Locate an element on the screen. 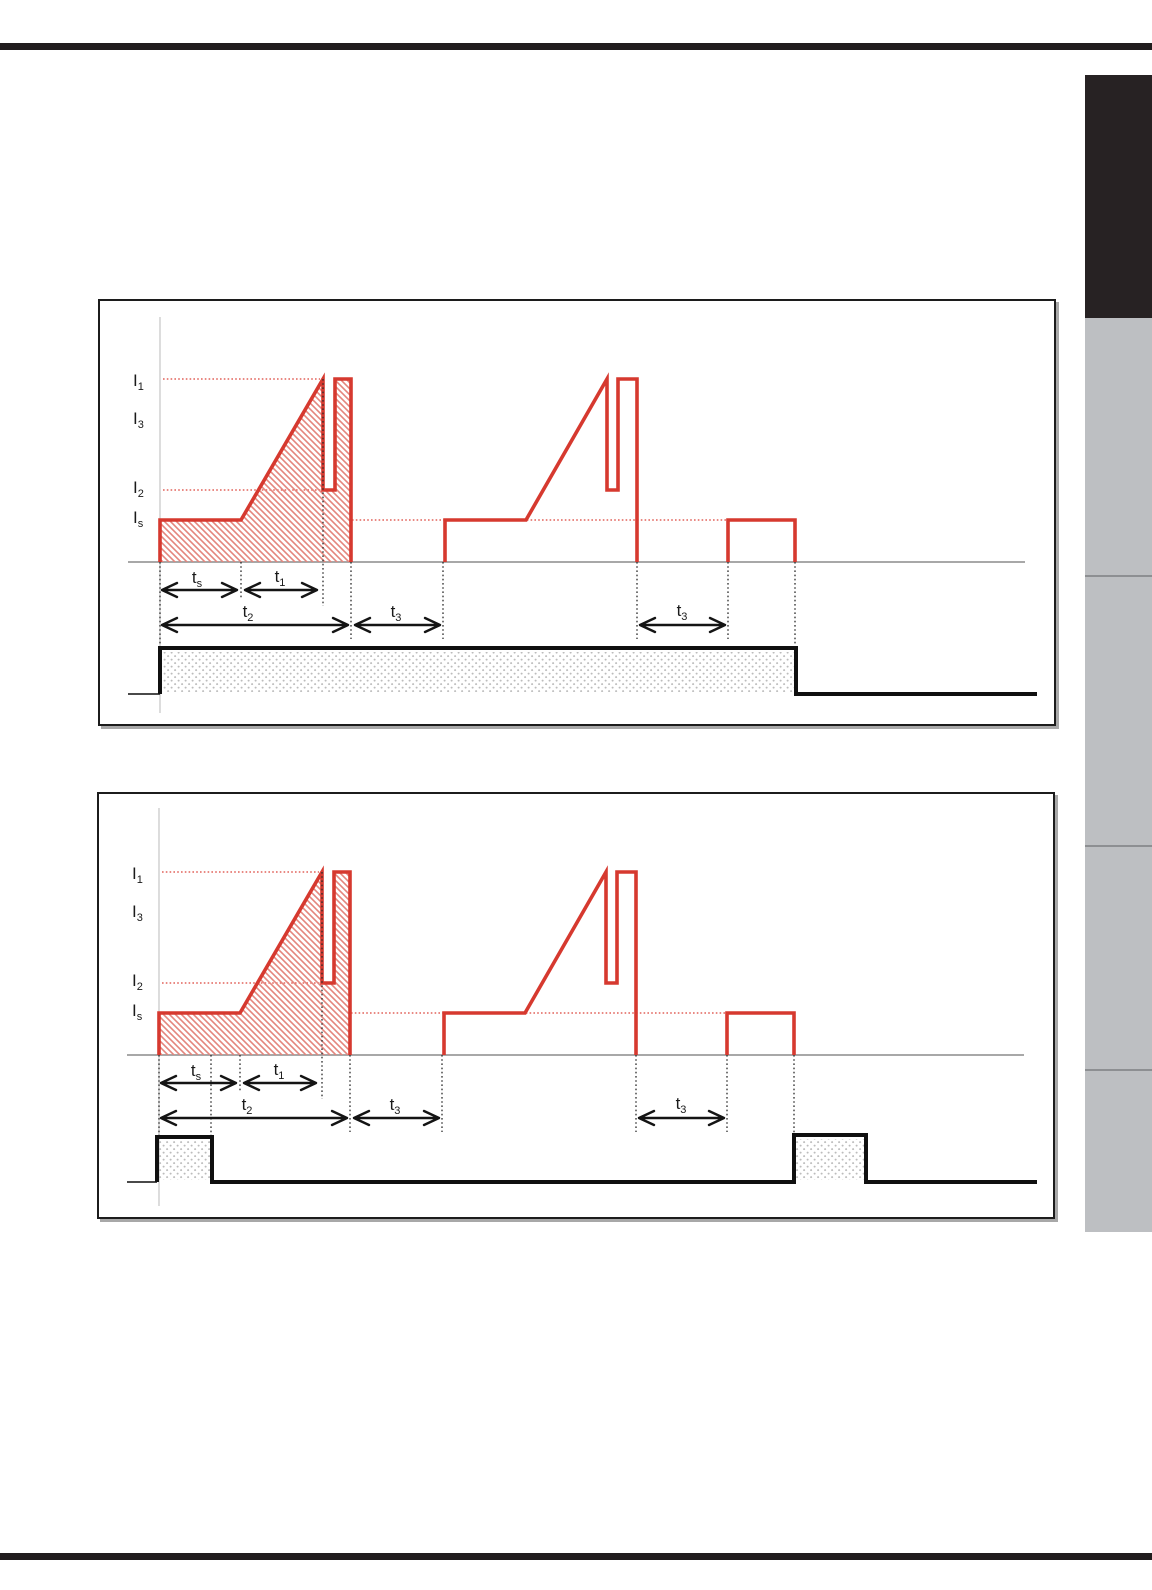 The image size is (1152, 1590). top-rule is located at coordinates (576, 46).